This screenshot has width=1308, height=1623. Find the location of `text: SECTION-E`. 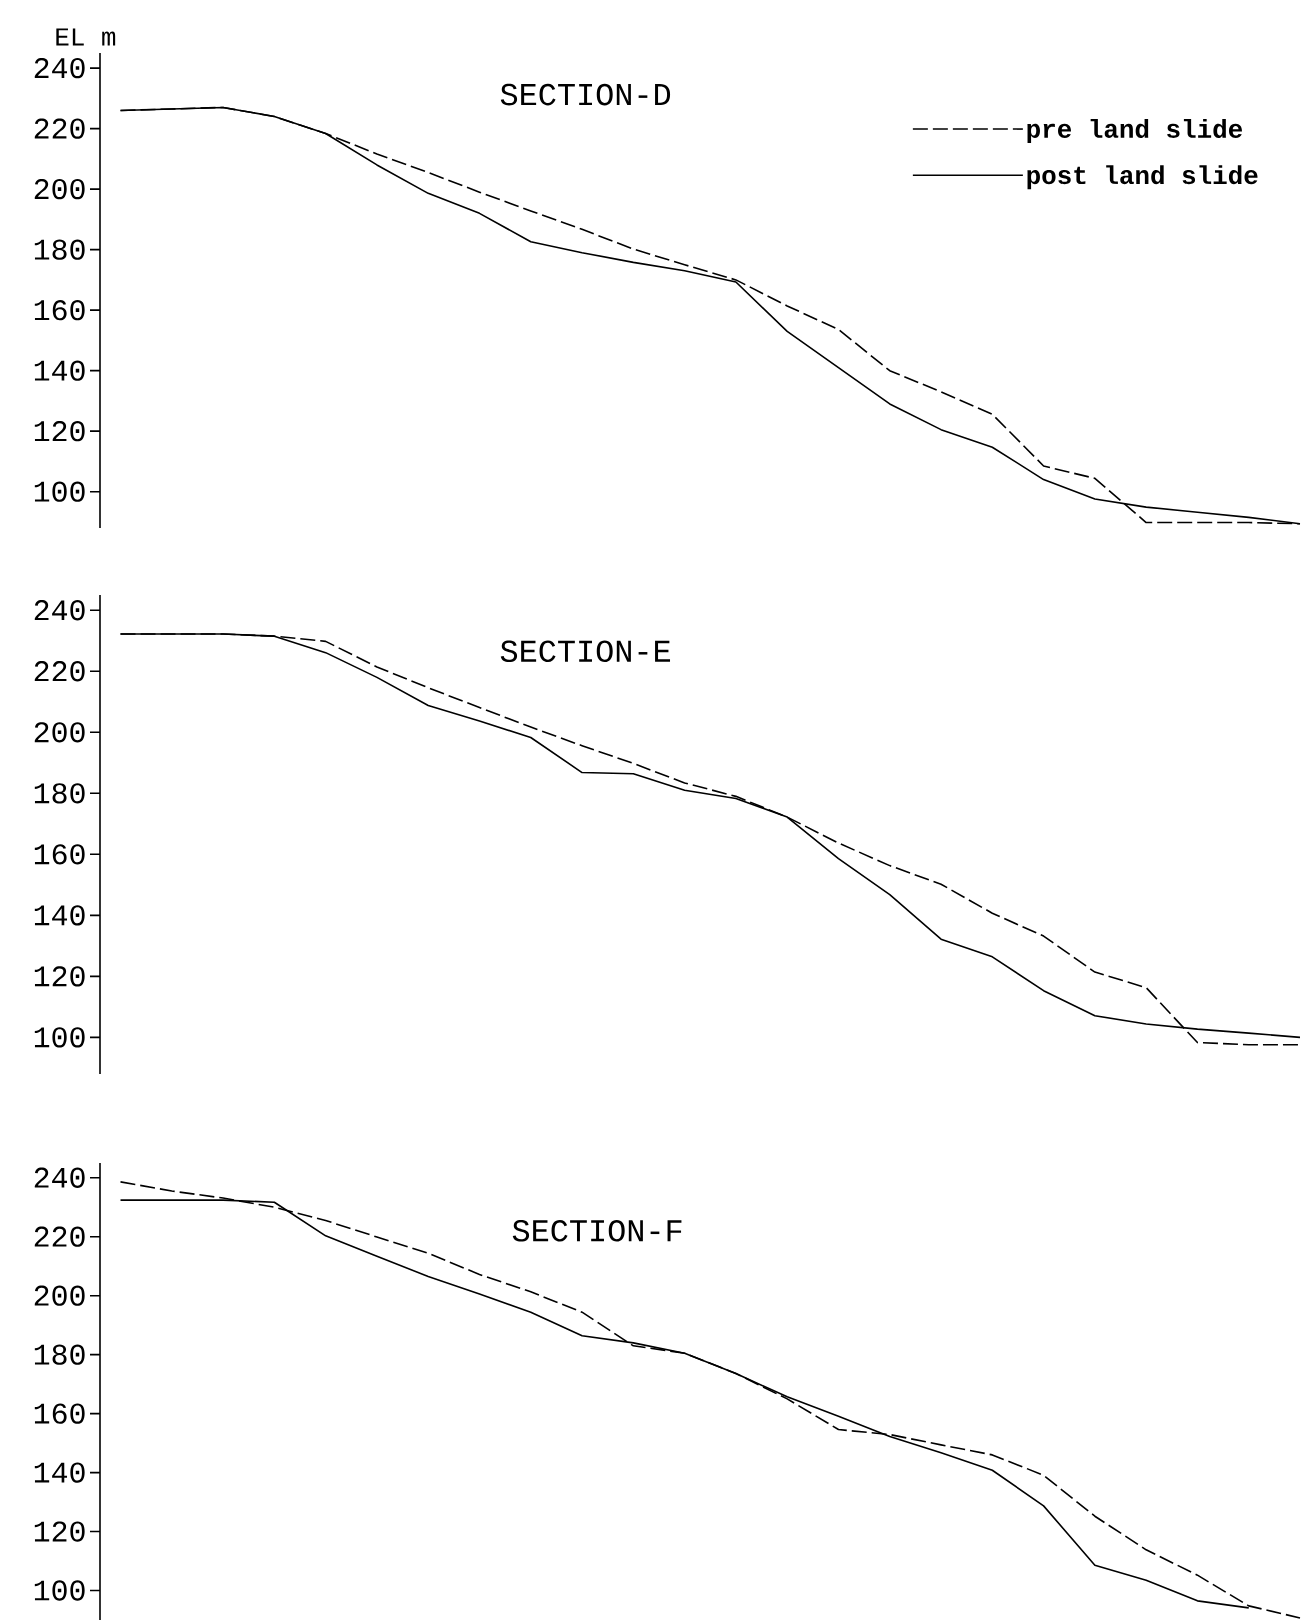

text: SECTION-E is located at coordinates (585, 651).